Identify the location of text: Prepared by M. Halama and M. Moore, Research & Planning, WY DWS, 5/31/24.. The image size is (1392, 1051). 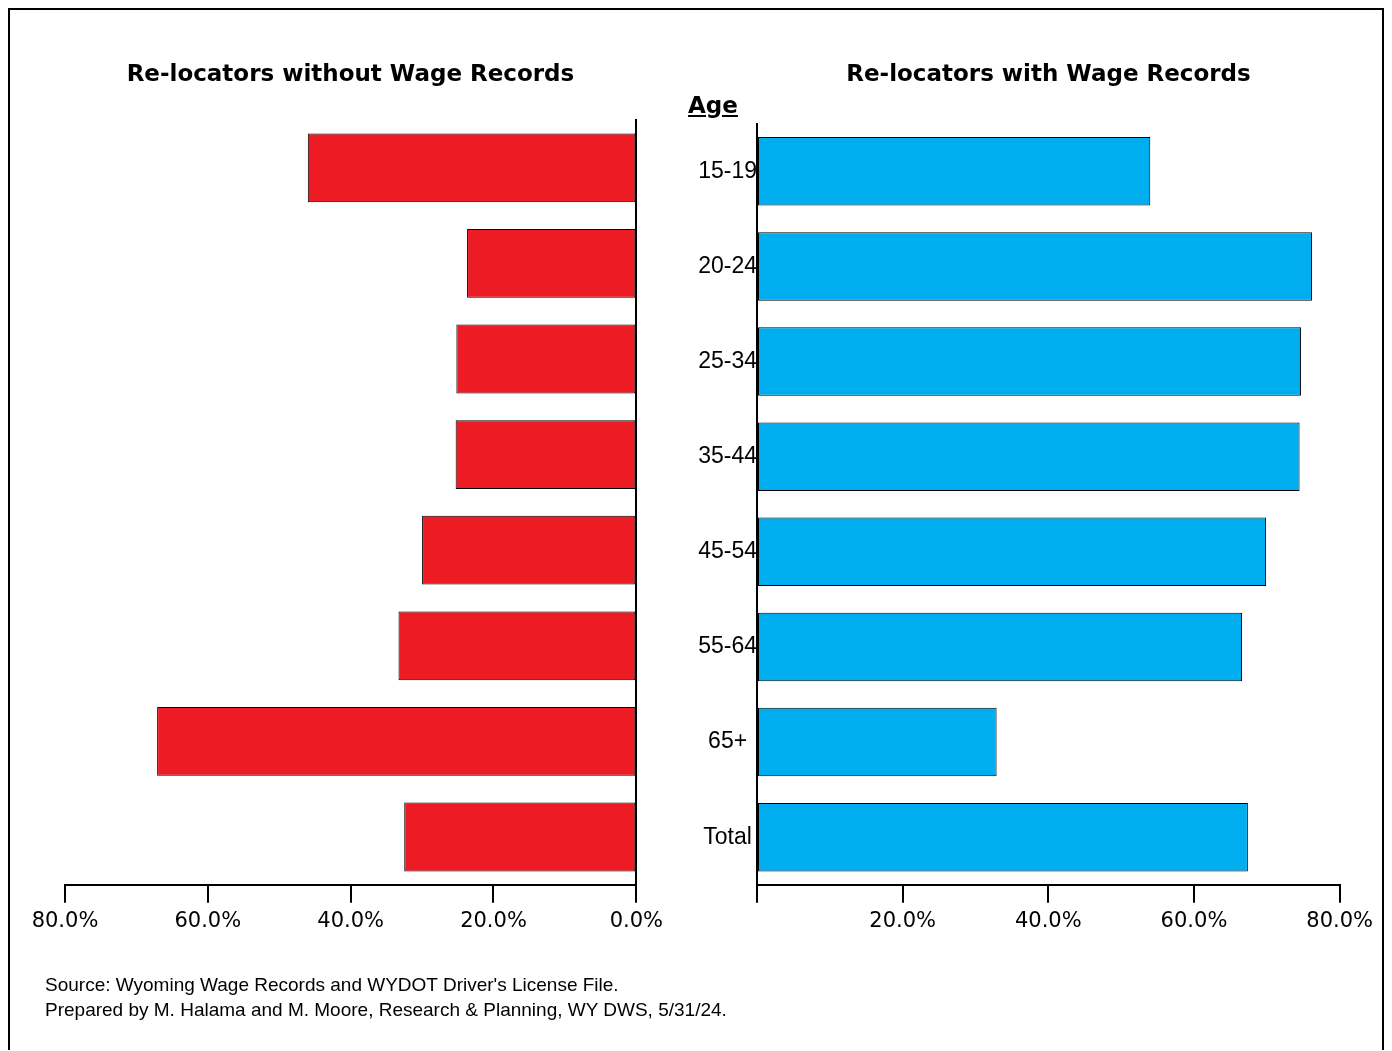
(386, 1010).